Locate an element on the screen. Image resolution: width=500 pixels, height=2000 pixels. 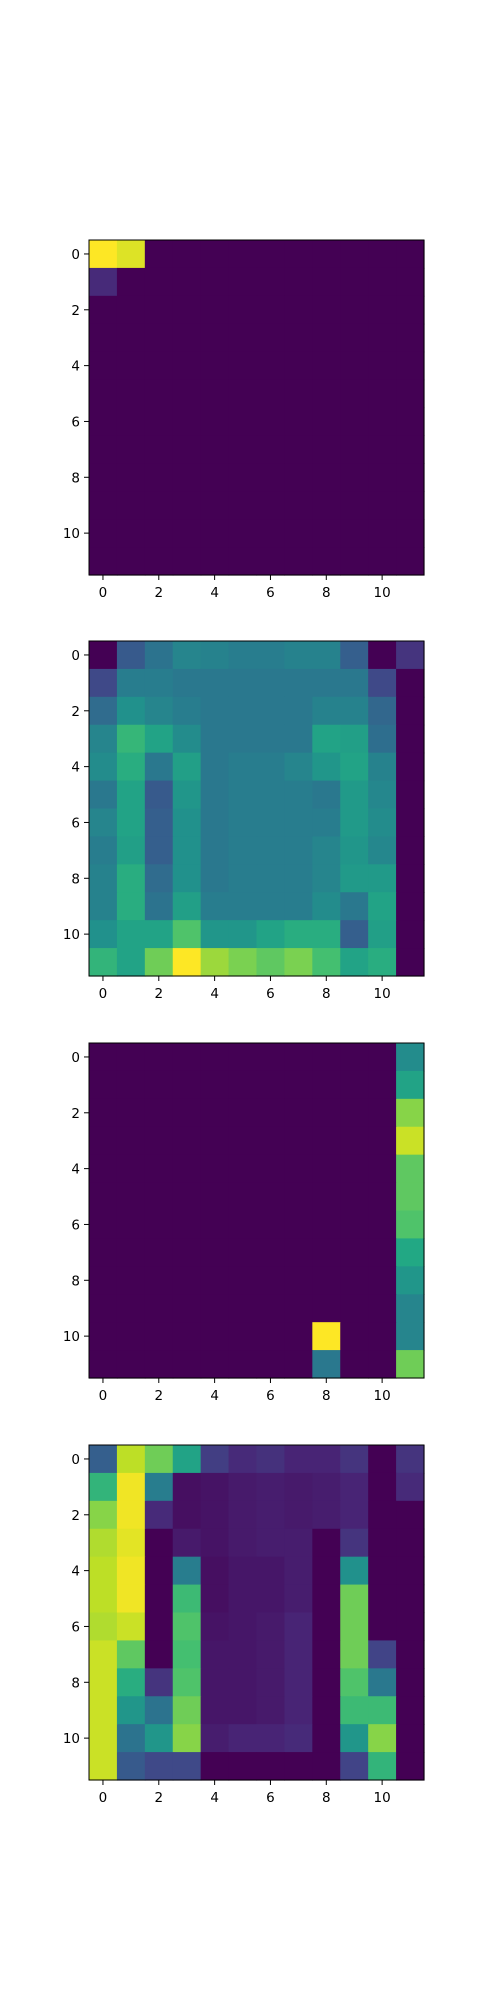
y-tick-label: 10 is located at coordinates (71, 534).